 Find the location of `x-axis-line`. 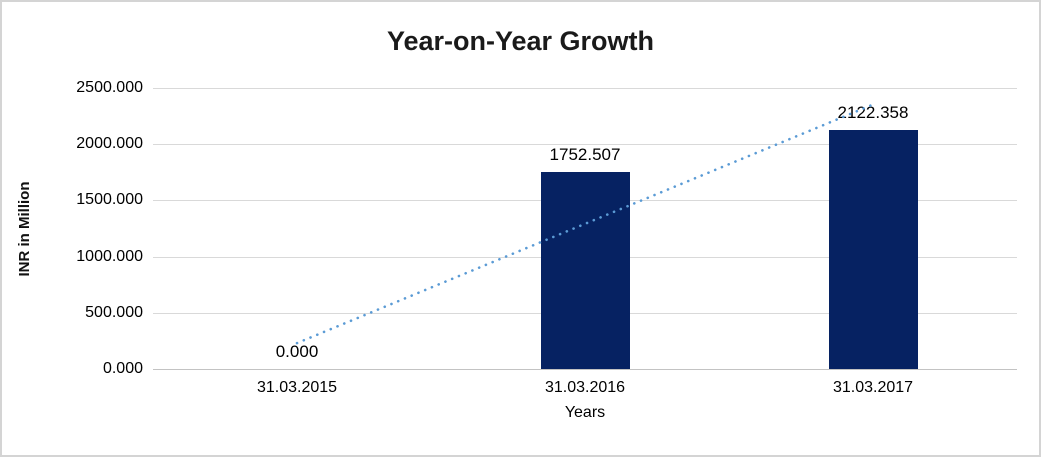

x-axis-line is located at coordinates (585, 369).